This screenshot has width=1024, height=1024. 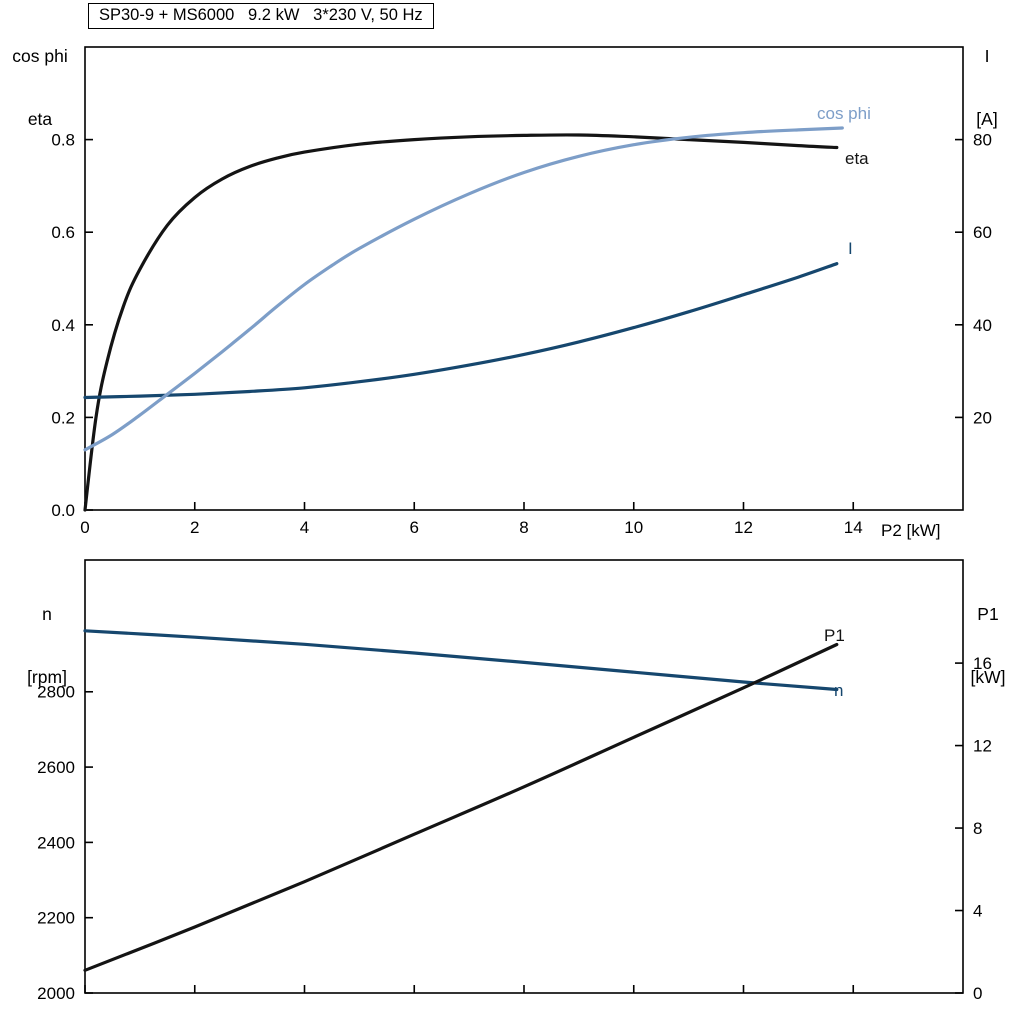 I want to click on left-axis-tick-label: 0.4, so click(x=63, y=325).